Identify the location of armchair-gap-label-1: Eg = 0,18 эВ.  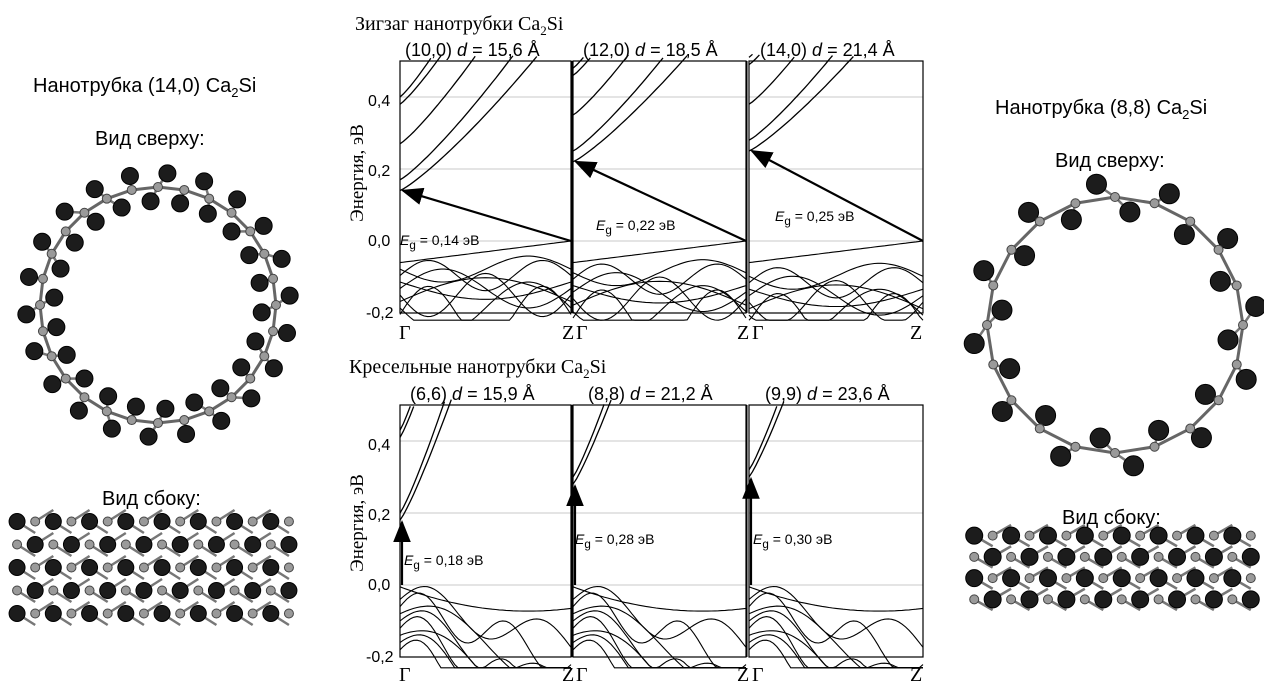
(443, 562).